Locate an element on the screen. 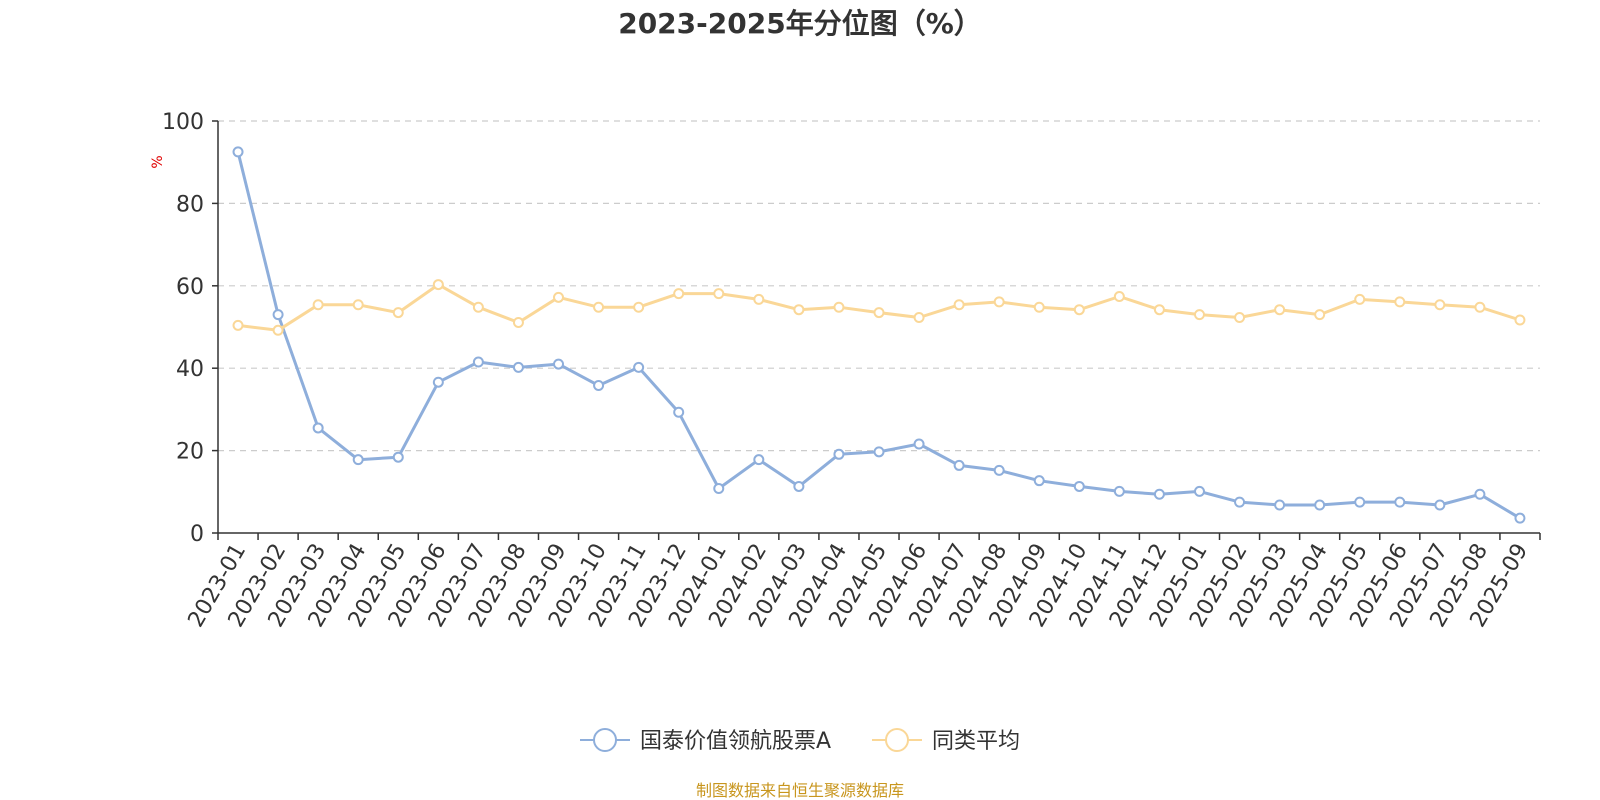  chart-title: 2023-2025年分位图（%） is located at coordinates (800, 23).